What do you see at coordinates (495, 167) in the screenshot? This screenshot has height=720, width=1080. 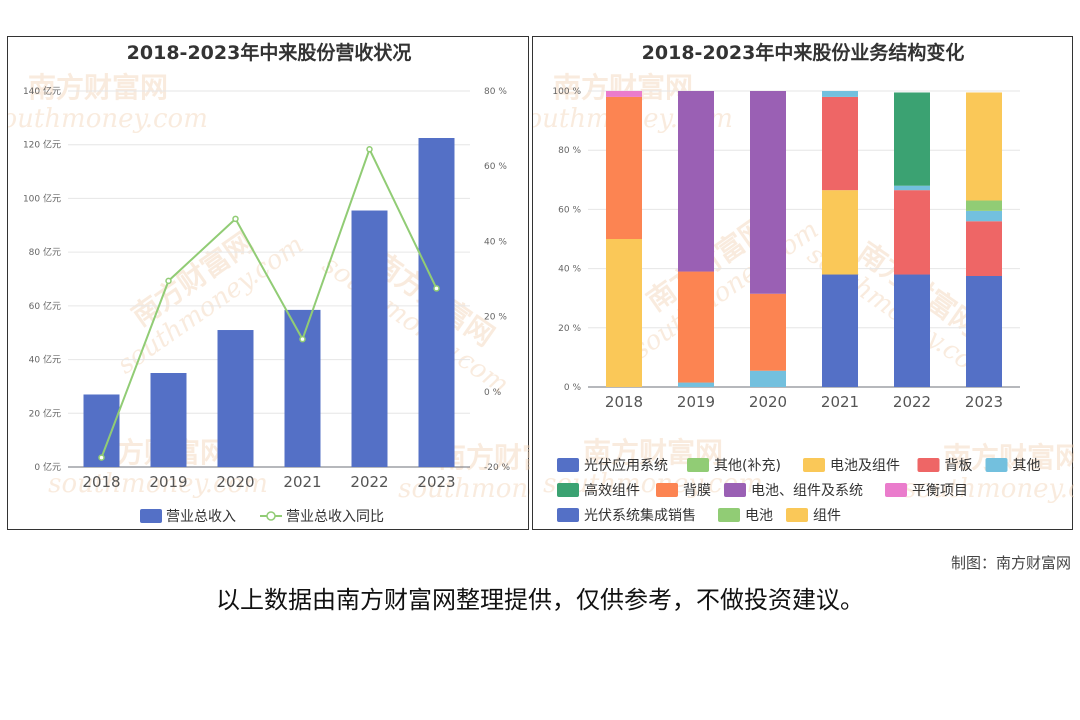 I see `y-right-tick-label: 60 %` at bounding box center [495, 167].